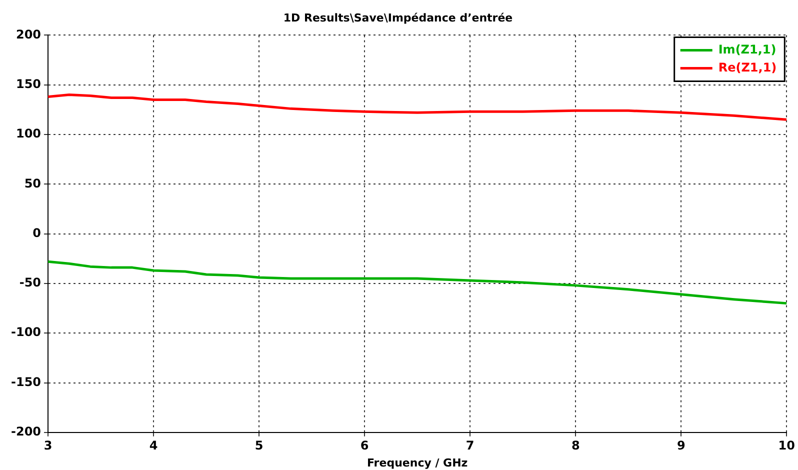 Image resolution: width=798 pixels, height=470 pixels. Describe the element at coordinates (37, 233) in the screenshot. I see `y-tick-label: 0` at that location.